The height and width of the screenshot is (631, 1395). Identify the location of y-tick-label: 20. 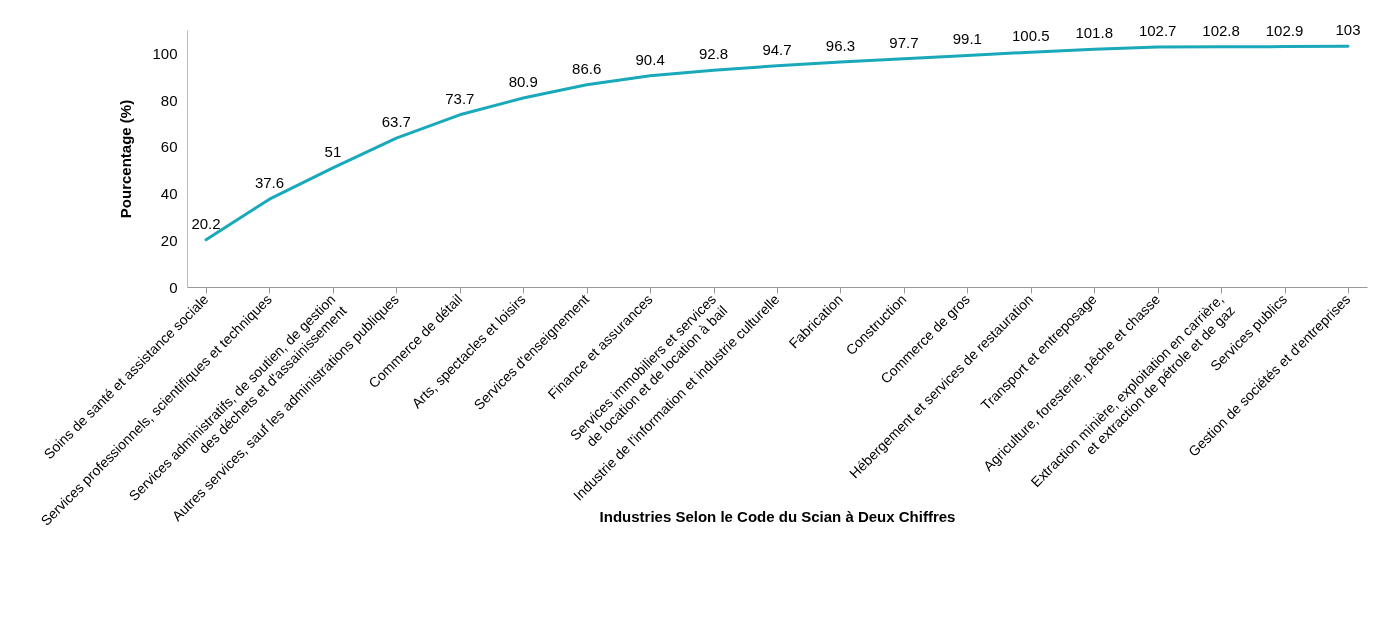
(169, 240).